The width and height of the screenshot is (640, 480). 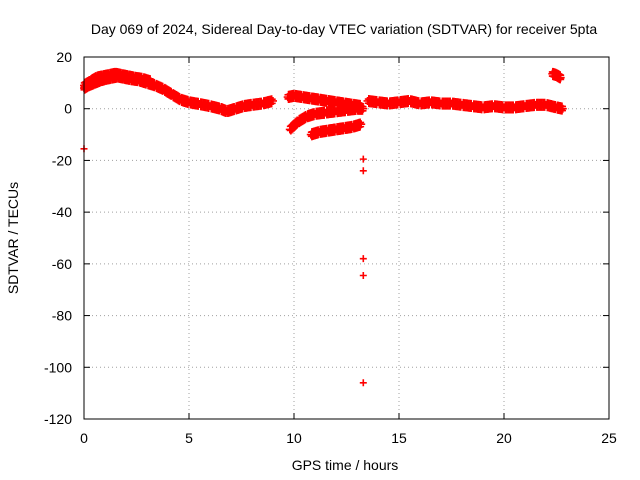 I want to click on y-tick-label: -120, so click(x=58, y=419).